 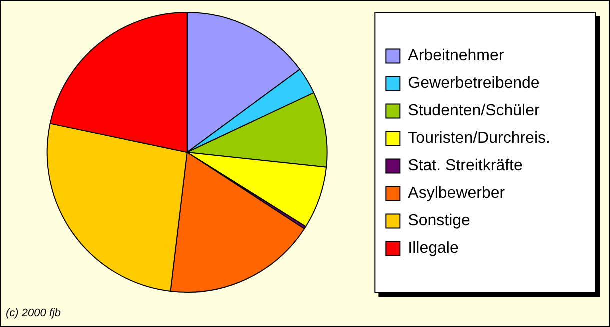 What do you see at coordinates (451, 249) in the screenshot?
I see `legend-label: Illegale` at bounding box center [451, 249].